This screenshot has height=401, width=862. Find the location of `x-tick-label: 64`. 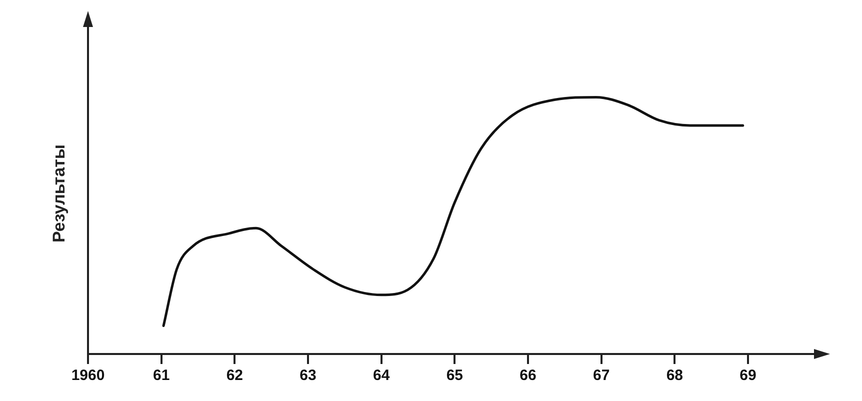

x-tick-label: 64 is located at coordinates (381, 375).